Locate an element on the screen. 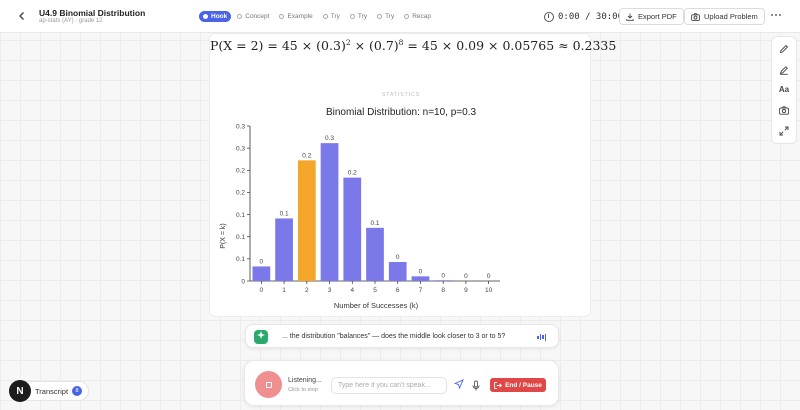 Image resolution: width=800 pixels, height=410 pixels. lesson-subtitle: ap-stats (AY) · grade 12 is located at coordinates (71, 21).